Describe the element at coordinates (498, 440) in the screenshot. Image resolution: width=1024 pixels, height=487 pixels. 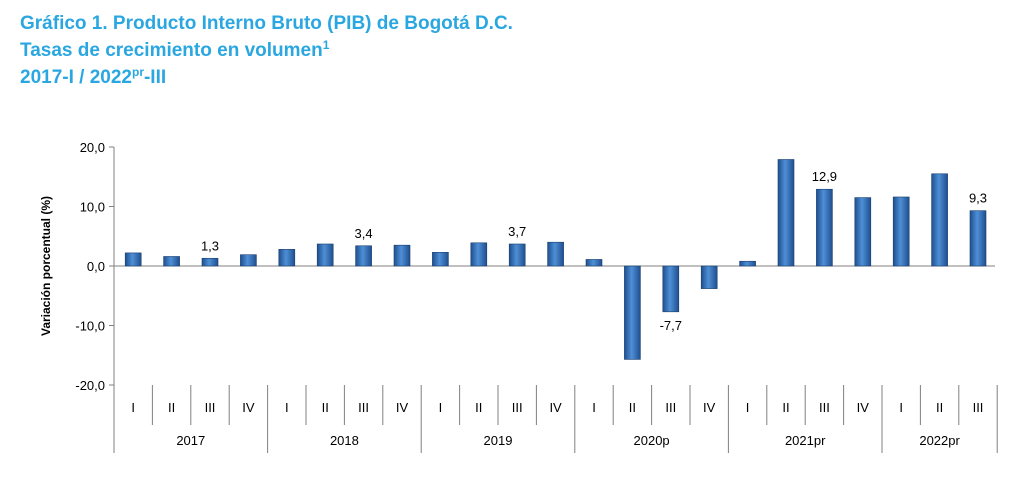
I see `year-label: 2019` at that location.